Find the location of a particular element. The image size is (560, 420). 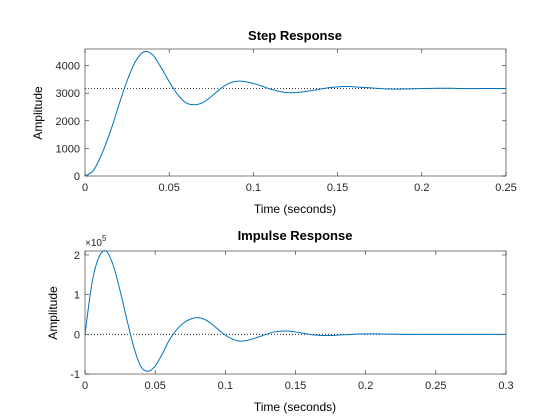

exponent-base: ×10 is located at coordinates (93, 243).